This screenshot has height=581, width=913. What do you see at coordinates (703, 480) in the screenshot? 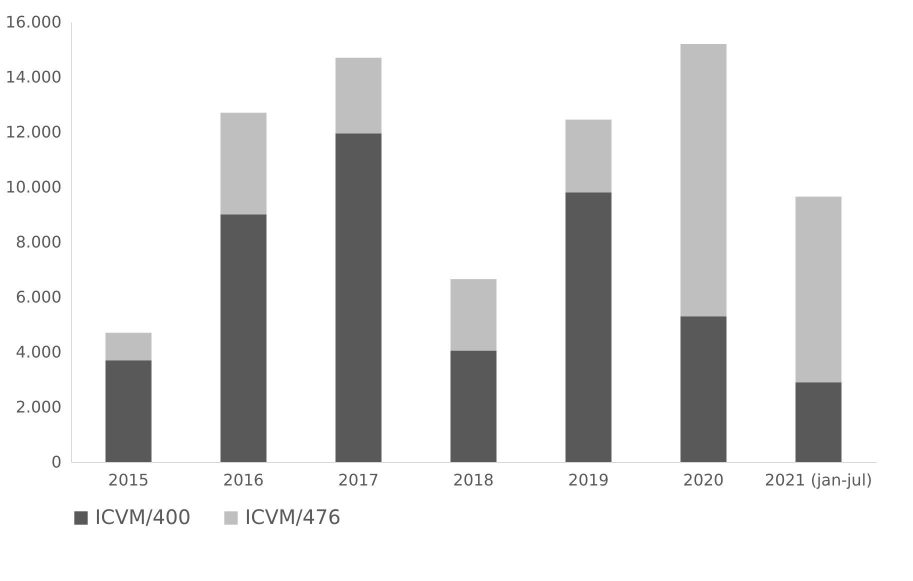
I see `x-tick-label: 2020` at bounding box center [703, 480].